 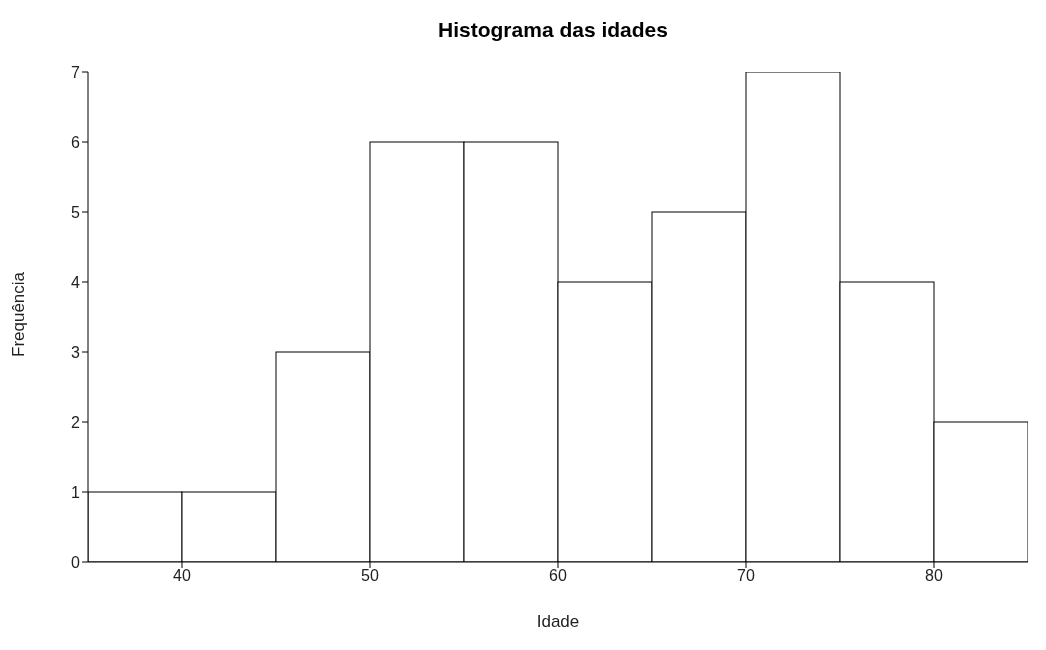 What do you see at coordinates (76, 422) in the screenshot?
I see `y-tick-label: 2` at bounding box center [76, 422].